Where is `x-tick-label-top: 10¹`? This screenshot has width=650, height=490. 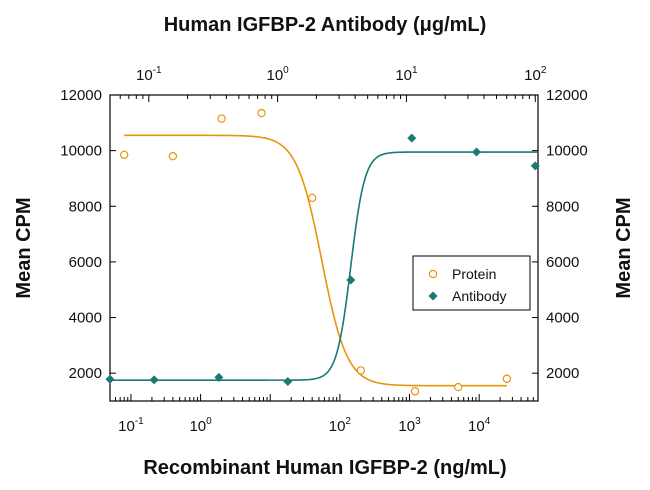
x-tick-label-top: 10¹ is located at coordinates (406, 74).